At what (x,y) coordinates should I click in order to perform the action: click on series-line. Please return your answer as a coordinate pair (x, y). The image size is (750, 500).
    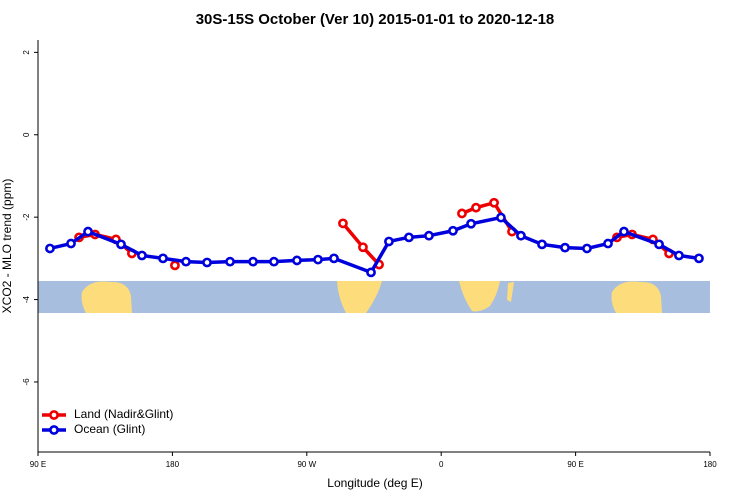
    Looking at the image, I should click on (374, 245).